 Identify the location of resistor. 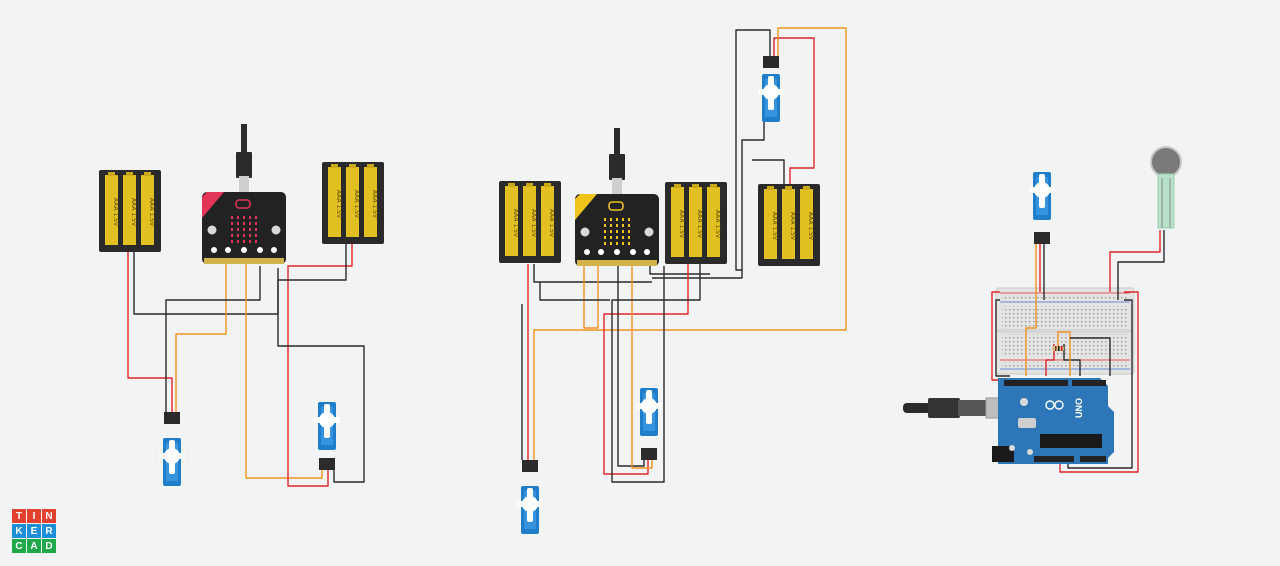
(1058, 348).